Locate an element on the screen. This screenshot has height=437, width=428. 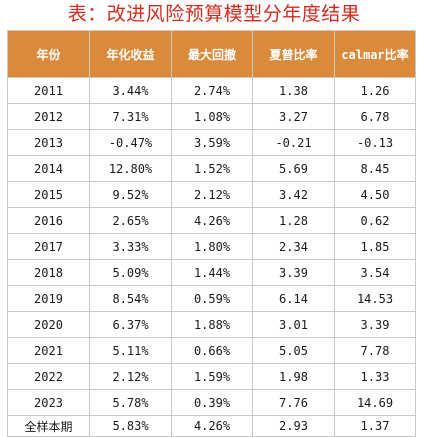
cell-year: 2015 is located at coordinates (48, 194).